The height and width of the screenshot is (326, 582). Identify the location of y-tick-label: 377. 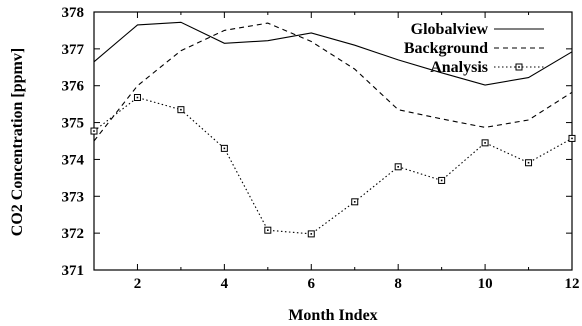
(73, 50).